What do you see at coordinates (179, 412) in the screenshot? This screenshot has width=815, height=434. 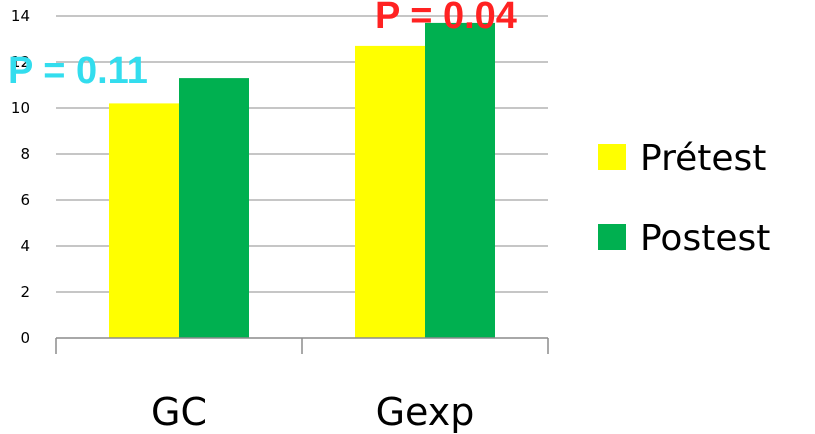 I see `category-label-gc: GC` at bounding box center [179, 412].